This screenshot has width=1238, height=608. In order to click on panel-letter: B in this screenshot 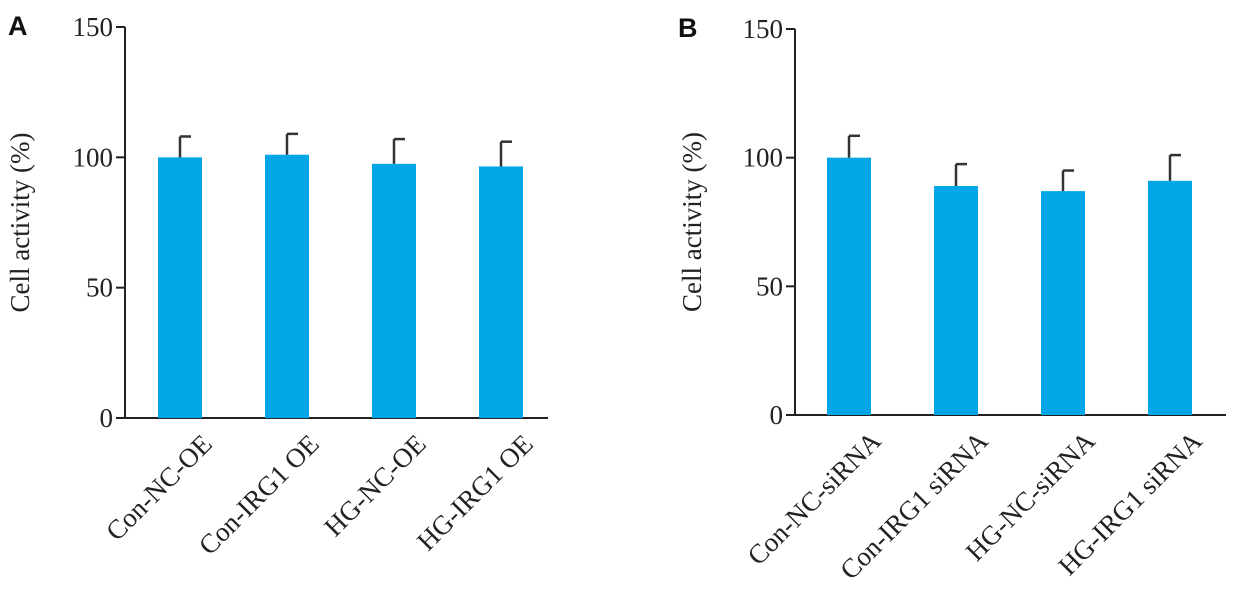, I will do `click(688, 28)`.